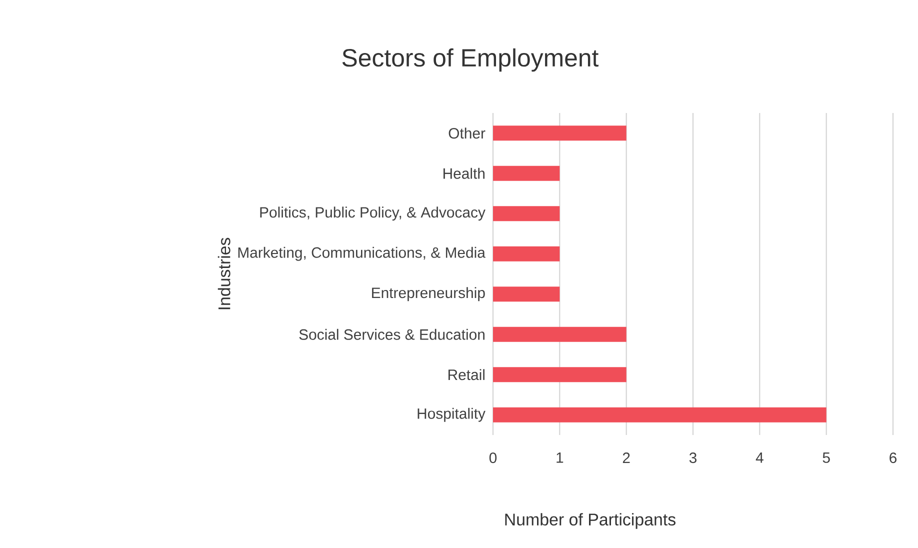  I want to click on y-tick-label: Hospitality, so click(452, 415).